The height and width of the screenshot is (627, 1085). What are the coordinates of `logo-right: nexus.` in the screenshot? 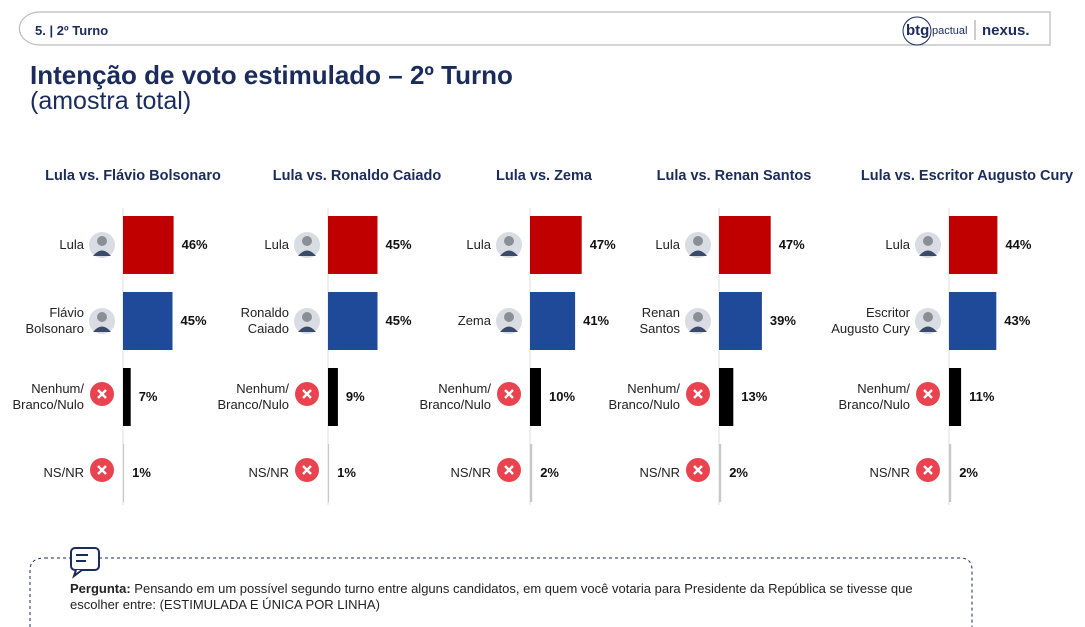 It's located at (1006, 30).